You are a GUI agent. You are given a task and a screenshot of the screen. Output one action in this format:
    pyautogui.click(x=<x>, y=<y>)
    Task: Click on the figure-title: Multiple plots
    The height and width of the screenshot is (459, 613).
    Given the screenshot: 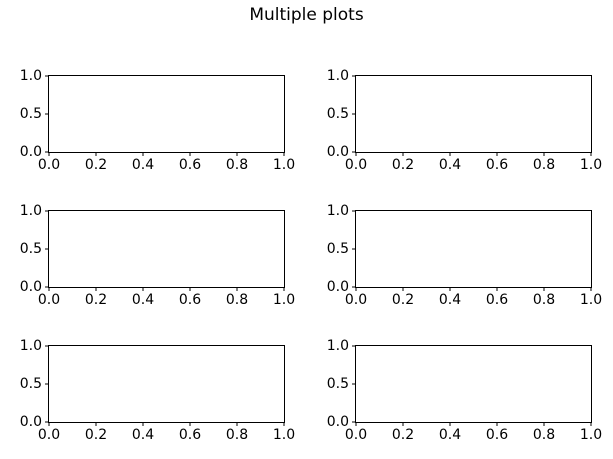 What is the action you would take?
    pyautogui.click(x=306, y=15)
    